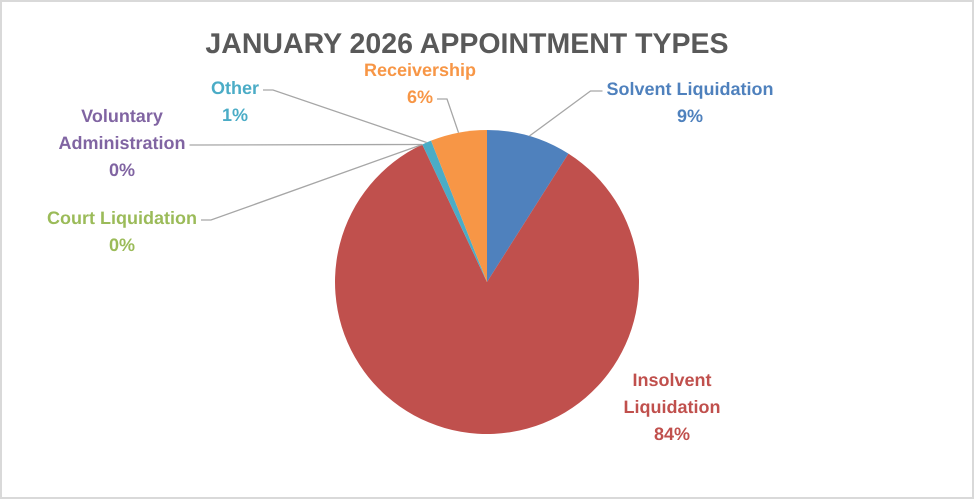 This screenshot has height=499, width=974. I want to click on slice-label: Receivership, so click(420, 70).